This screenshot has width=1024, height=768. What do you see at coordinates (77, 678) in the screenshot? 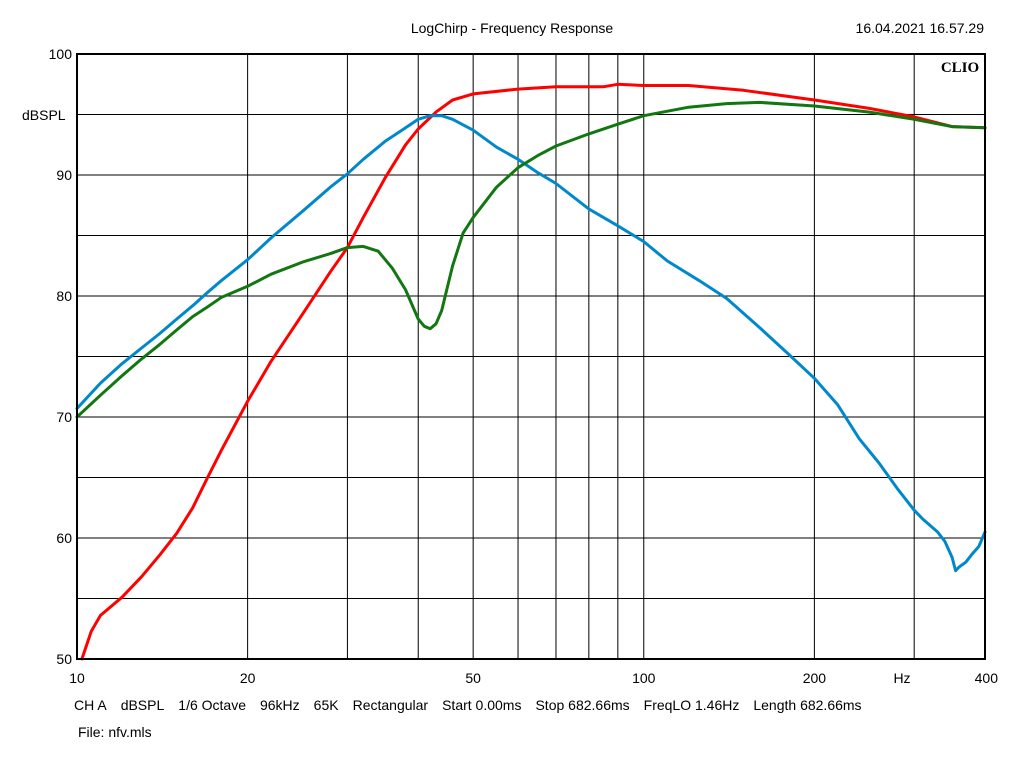
I see `x-tick-label: 10` at bounding box center [77, 678].